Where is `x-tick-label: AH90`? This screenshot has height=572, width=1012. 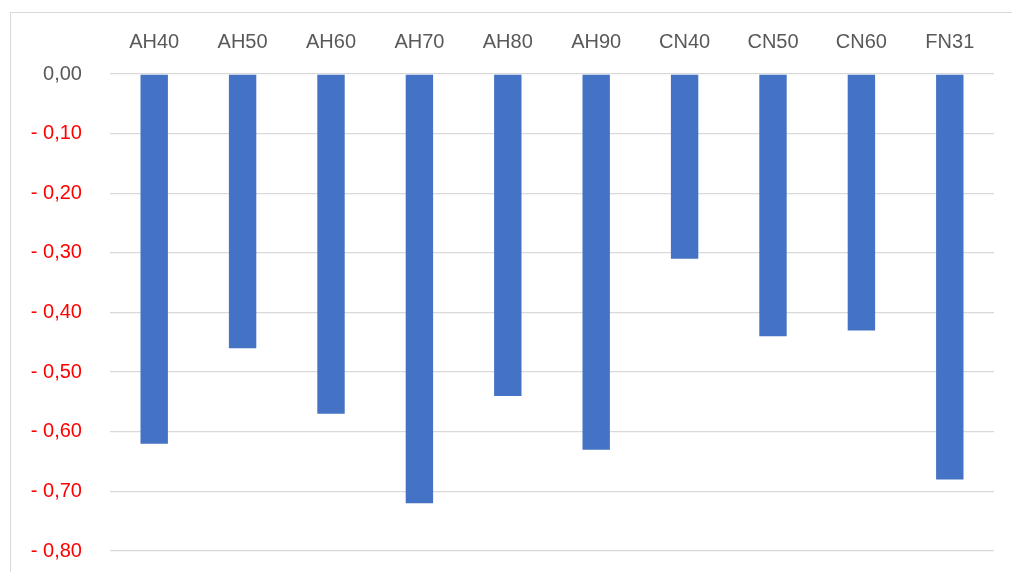
x-tick-label: AH90 is located at coordinates (596, 40).